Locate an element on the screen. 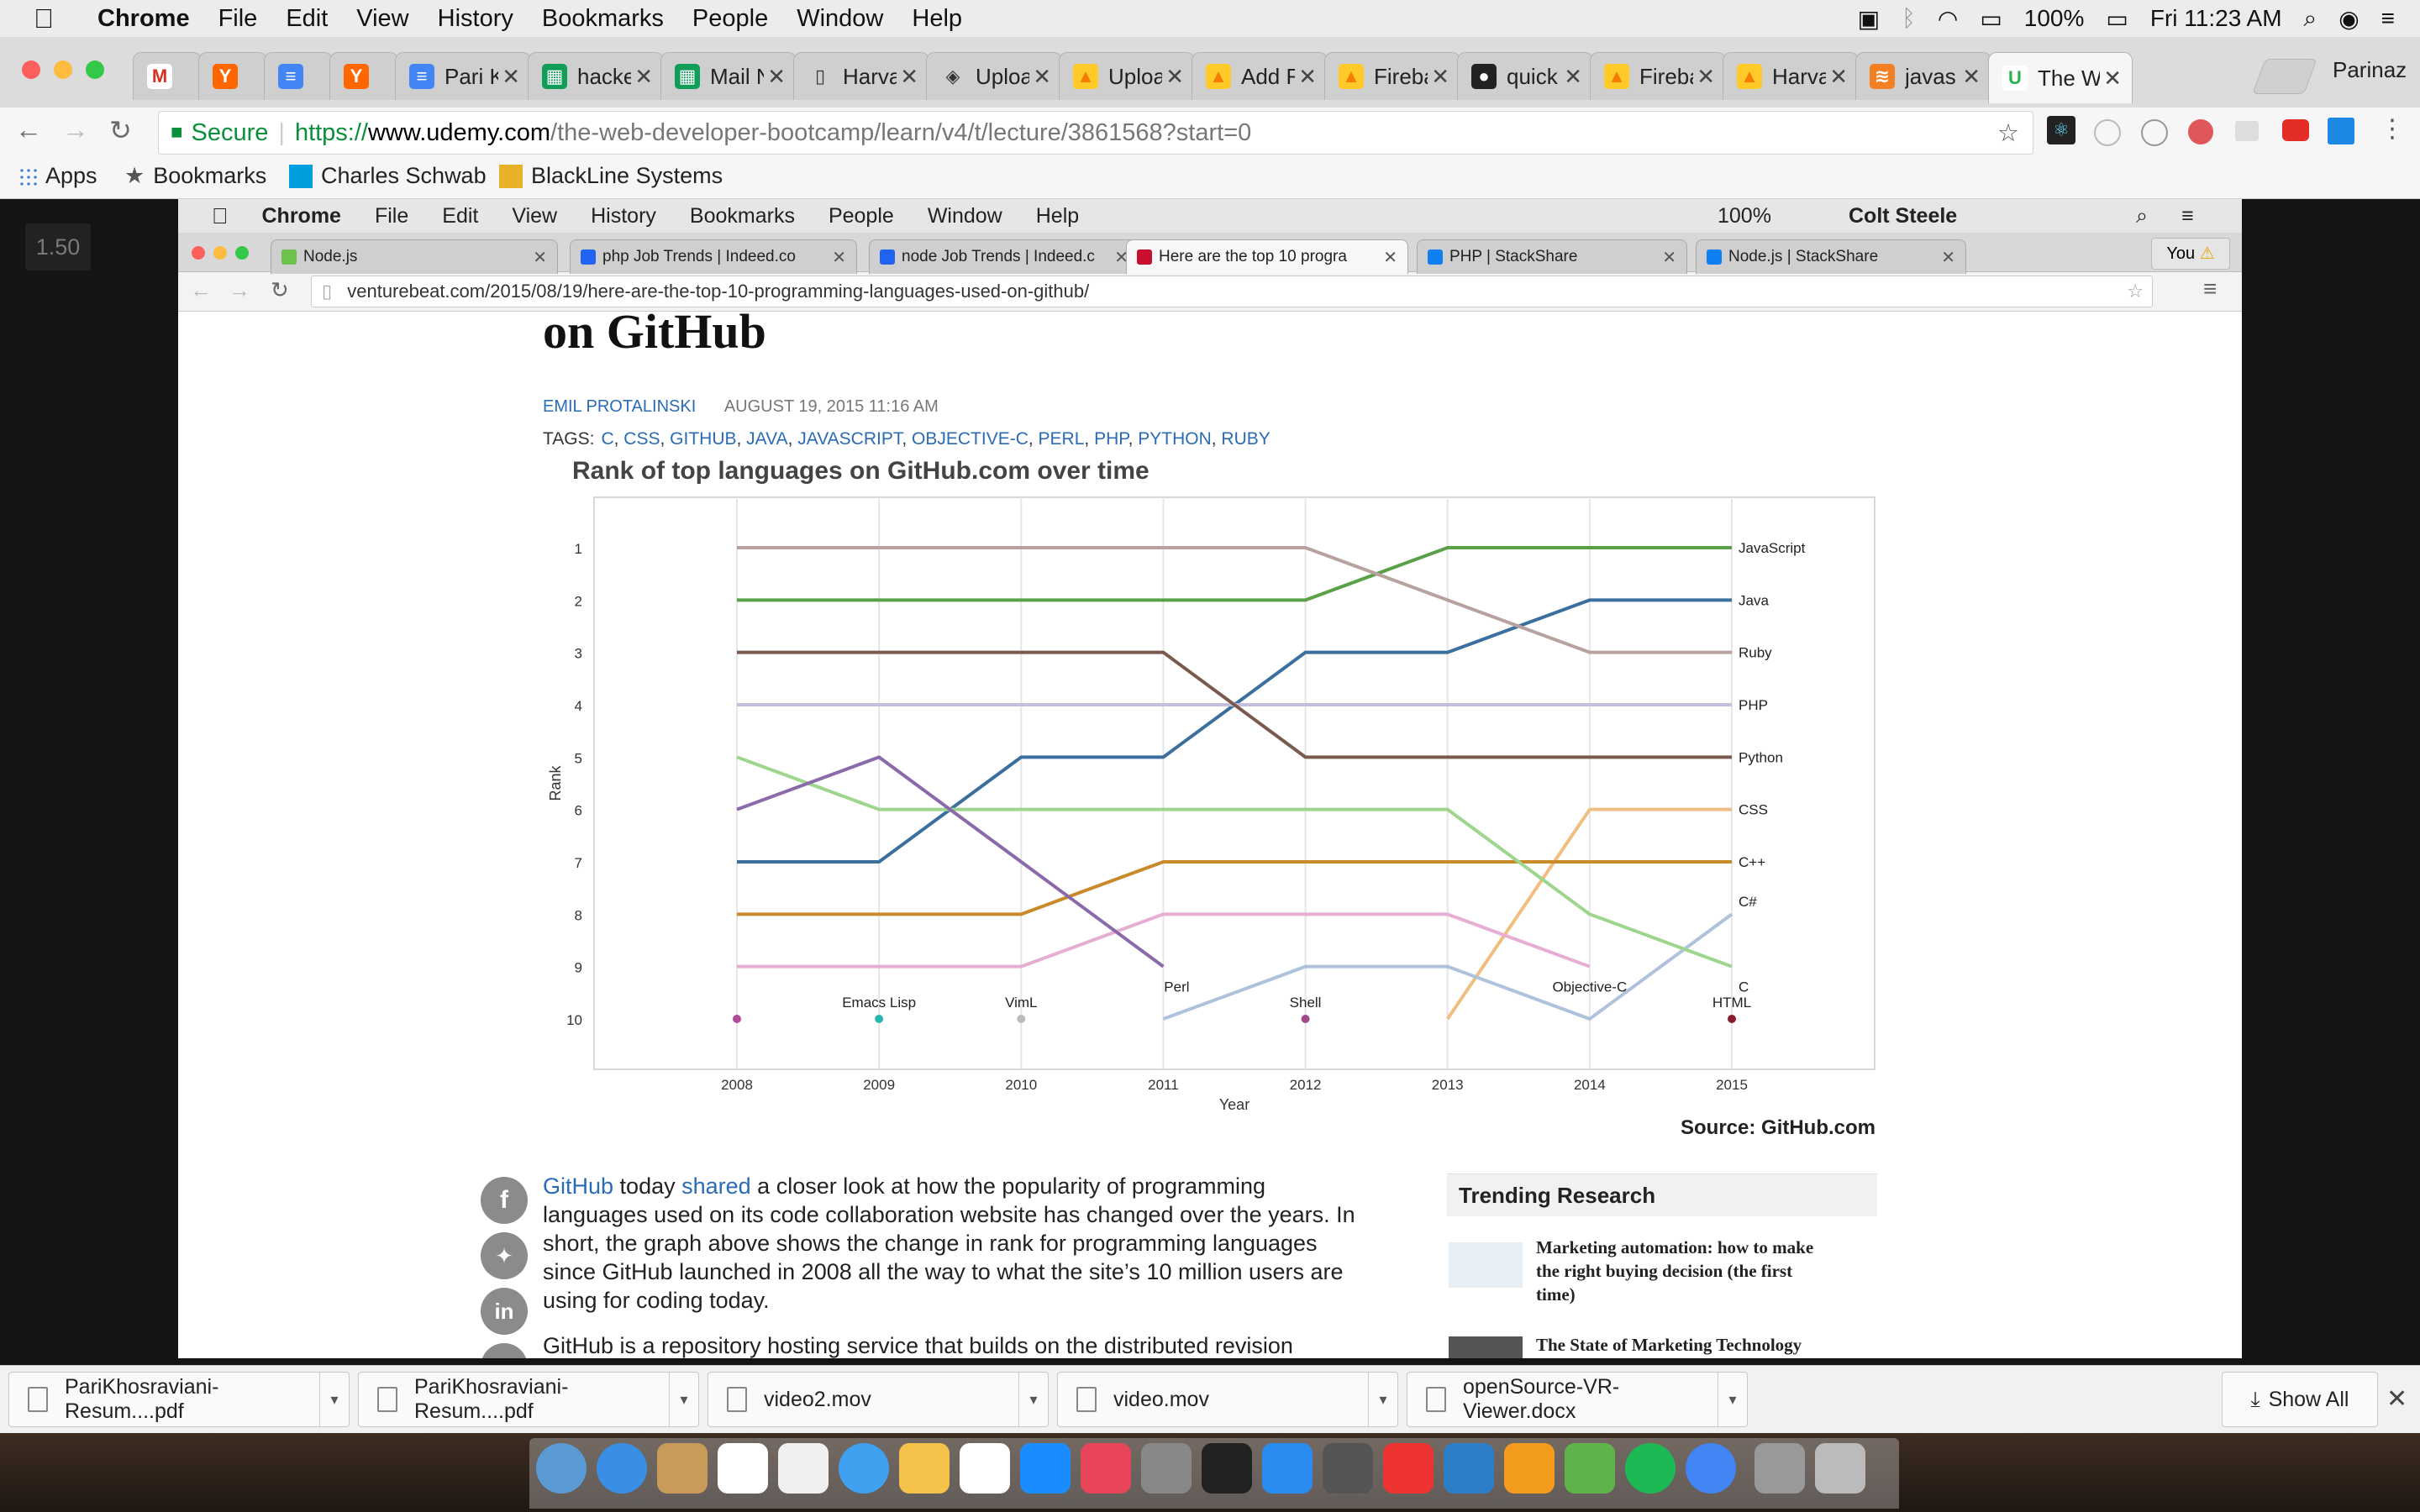 The width and height of the screenshot is (2420, 1512). menu-view: View is located at coordinates (372, 18).